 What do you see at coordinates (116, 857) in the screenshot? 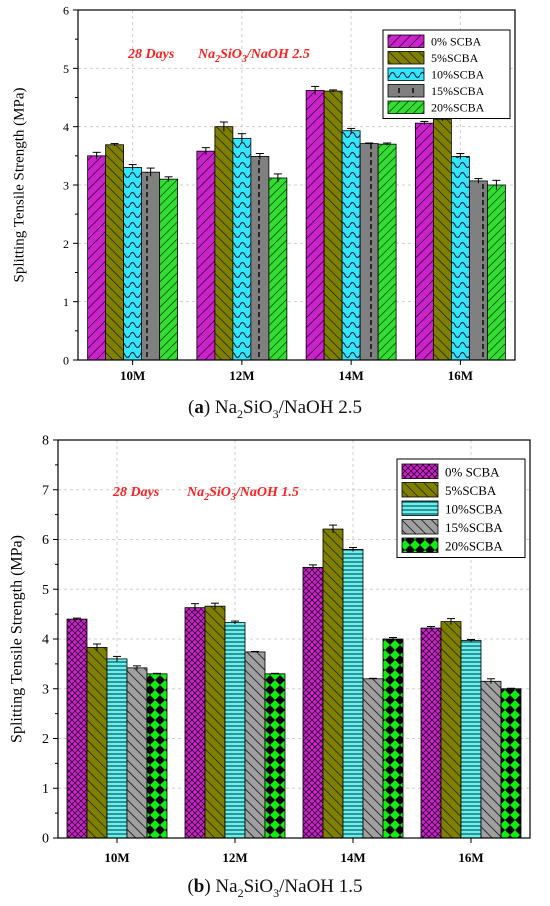
I see `x-tick-label: 10M` at bounding box center [116, 857].